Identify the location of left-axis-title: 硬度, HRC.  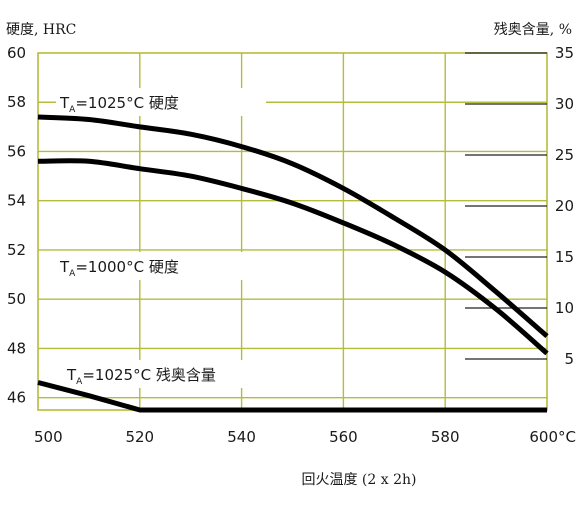
(41, 30).